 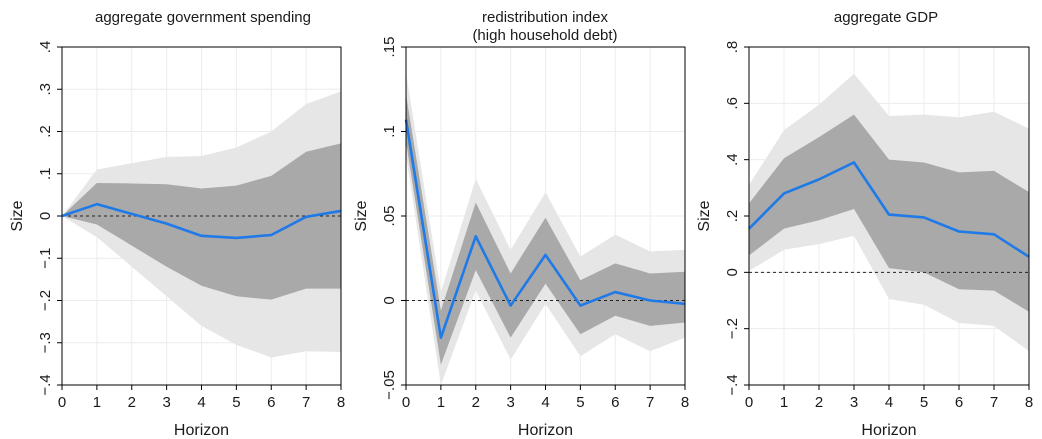 What do you see at coordinates (732, 103) in the screenshot?
I see `y-tick-label: .6` at bounding box center [732, 103].